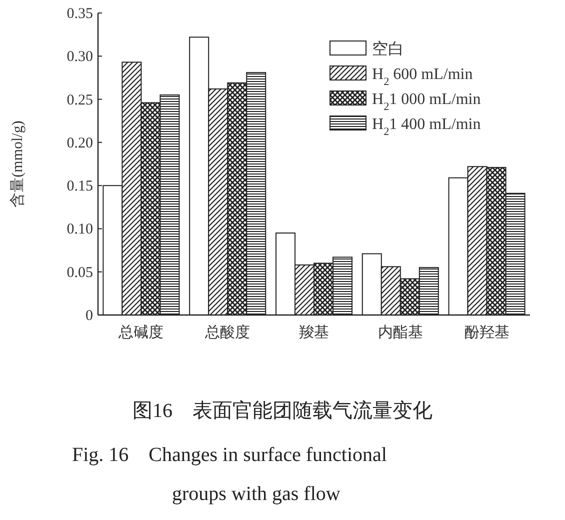 The width and height of the screenshot is (565, 520). Describe the element at coordinates (79, 186) in the screenshot. I see `y-tick-label: 0.15` at that location.